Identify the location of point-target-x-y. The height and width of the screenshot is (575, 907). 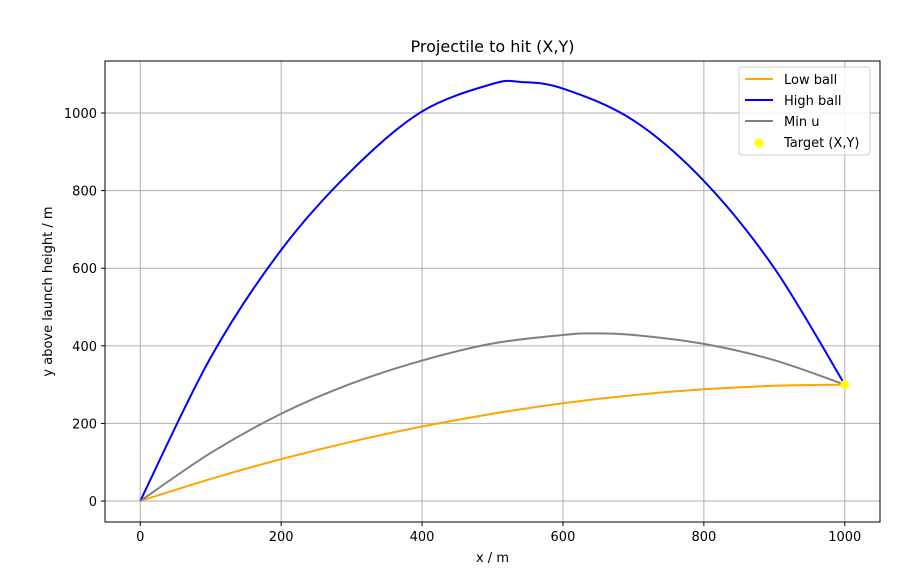
(845, 385).